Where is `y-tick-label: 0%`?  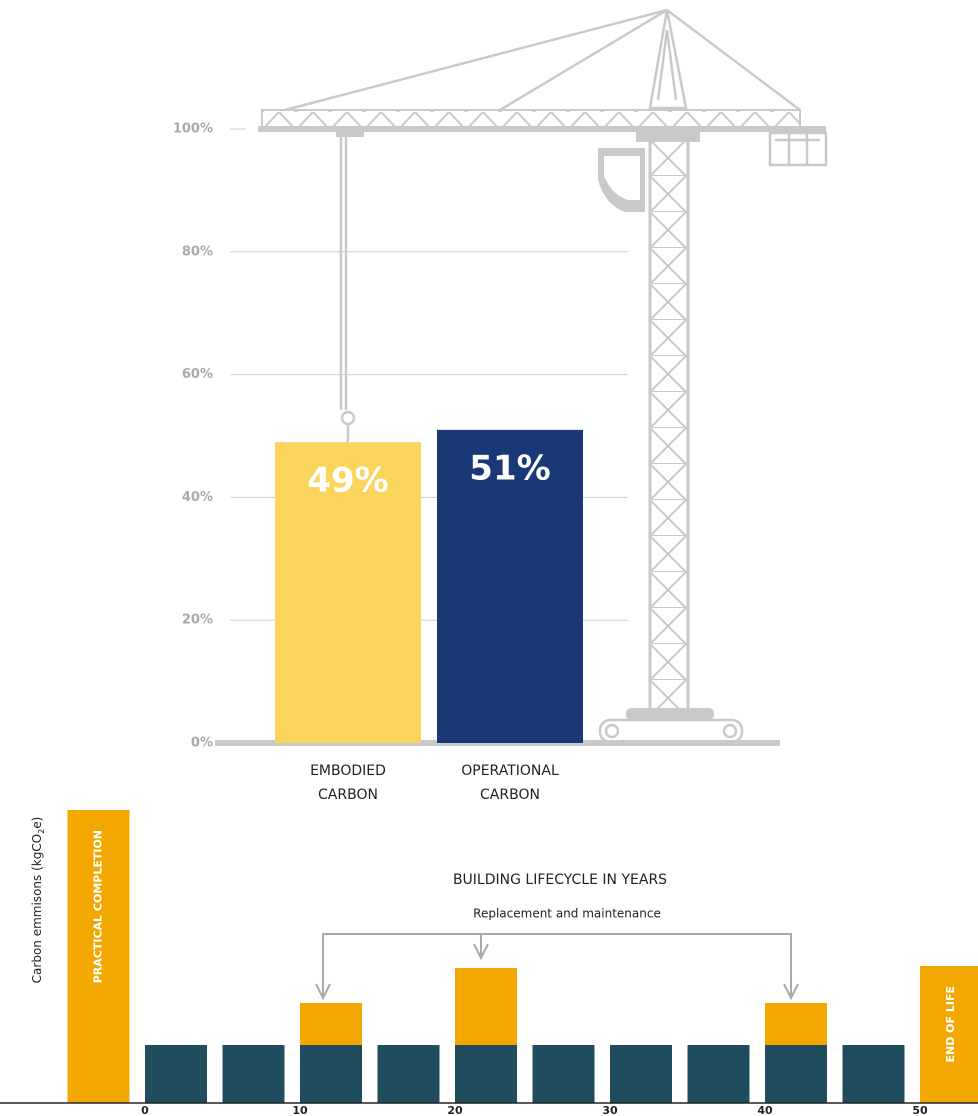 y-tick-label: 0% is located at coordinates (202, 743).